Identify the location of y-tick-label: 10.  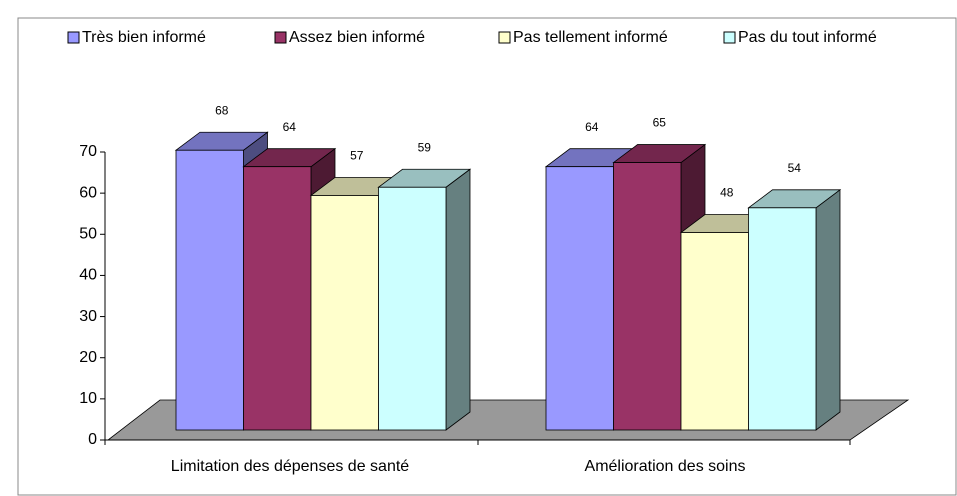
(88, 398).